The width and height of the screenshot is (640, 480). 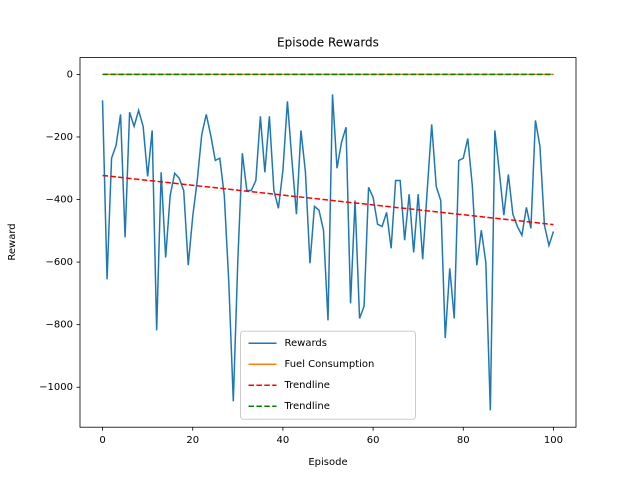 I want to click on x-tick-label: 80, so click(x=463, y=440).